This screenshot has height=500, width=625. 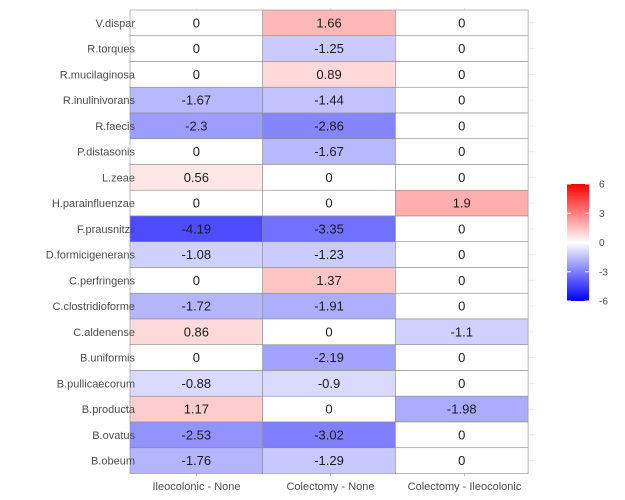 I want to click on cell-value-label: 1.66, so click(x=328, y=22).